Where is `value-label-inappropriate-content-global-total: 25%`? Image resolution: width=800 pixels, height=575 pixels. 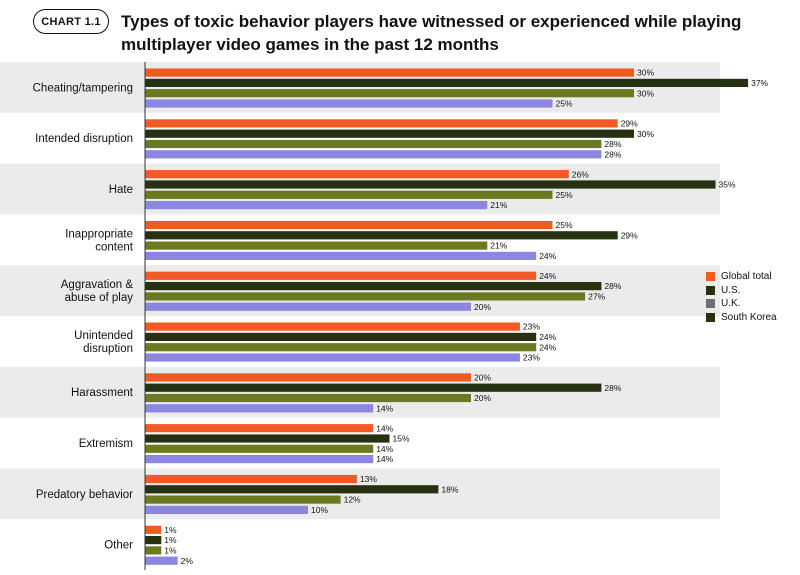 value-label-inappropriate-content-global-total: 25% is located at coordinates (564, 225).